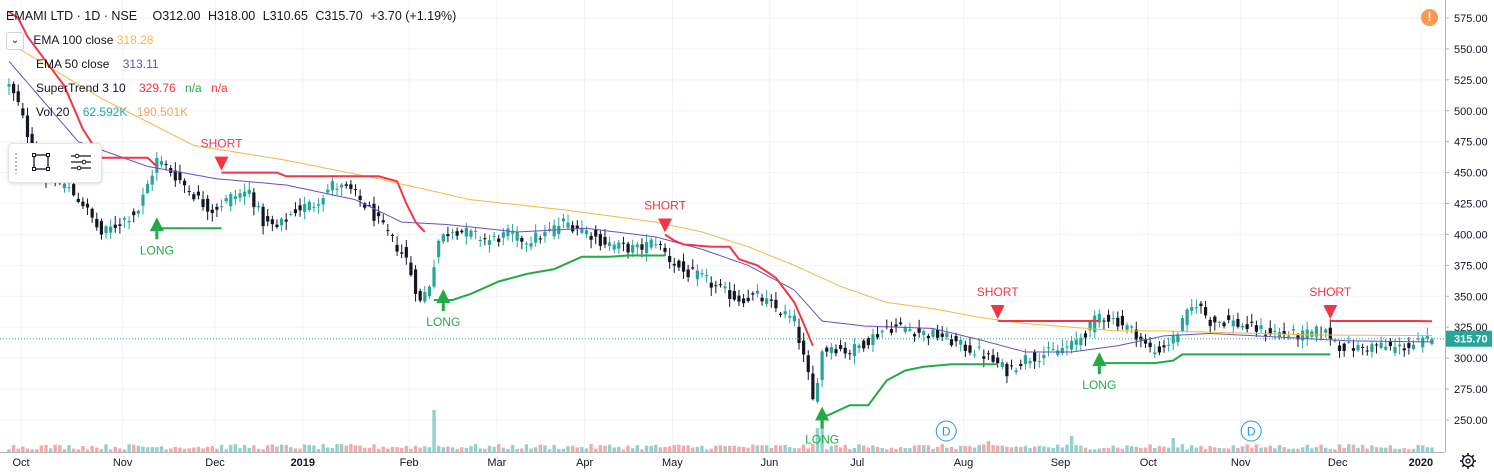  Describe the element at coordinates (55, 163) in the screenshot. I see `drawing-toolbox` at that location.